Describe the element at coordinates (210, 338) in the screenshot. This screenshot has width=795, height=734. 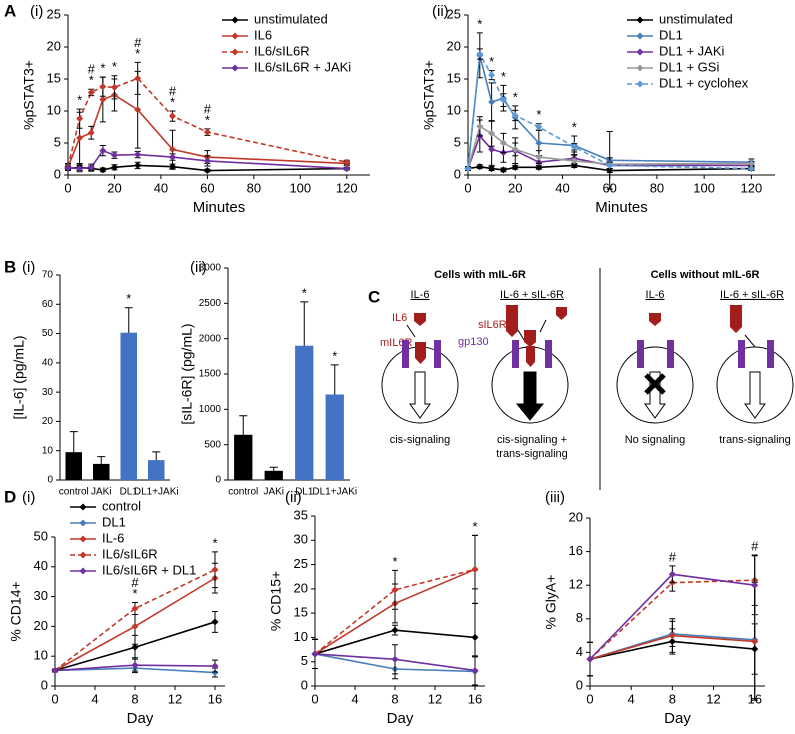
I see `y-tick-label: 2000` at that location.